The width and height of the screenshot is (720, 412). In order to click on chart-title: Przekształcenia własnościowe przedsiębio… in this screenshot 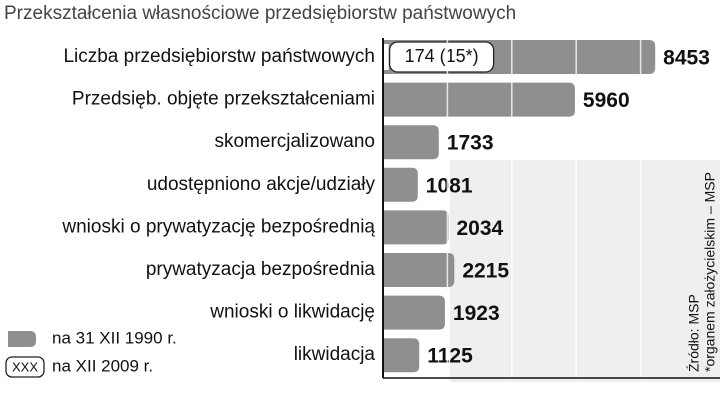, I will do `click(260, 13)`.